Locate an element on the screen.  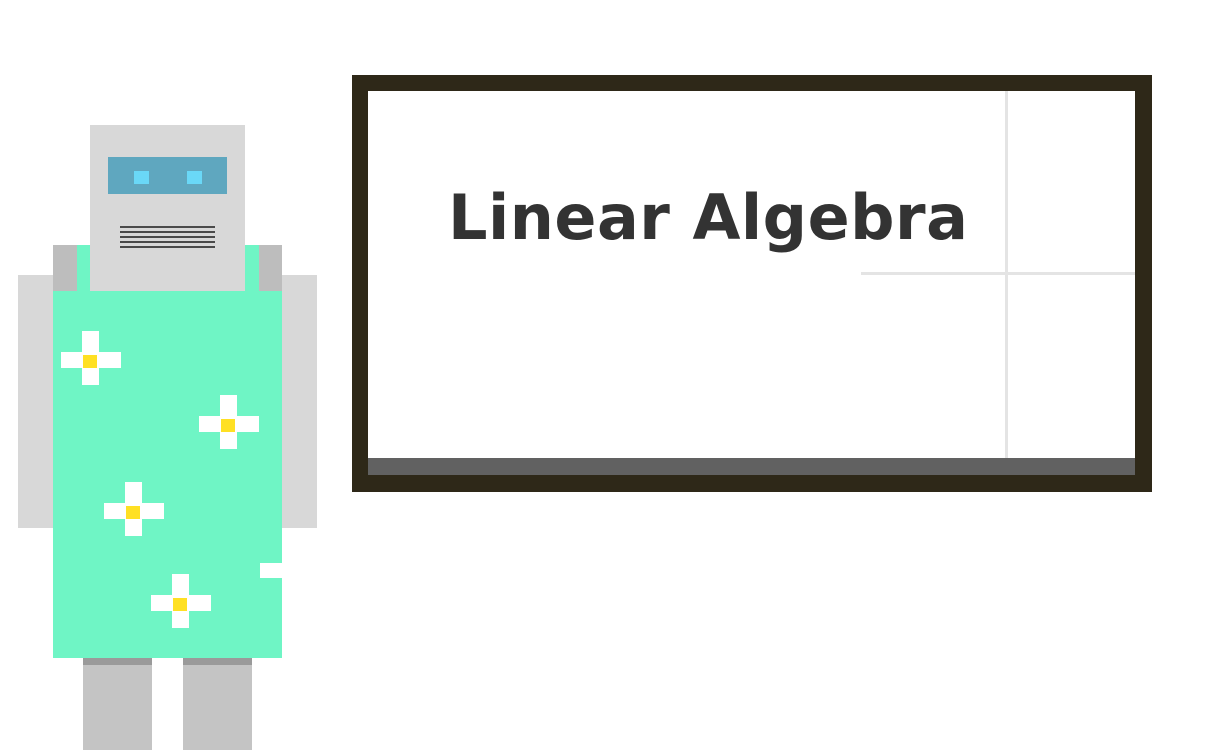
robot-right-leg-joint is located at coordinates (217, 661).